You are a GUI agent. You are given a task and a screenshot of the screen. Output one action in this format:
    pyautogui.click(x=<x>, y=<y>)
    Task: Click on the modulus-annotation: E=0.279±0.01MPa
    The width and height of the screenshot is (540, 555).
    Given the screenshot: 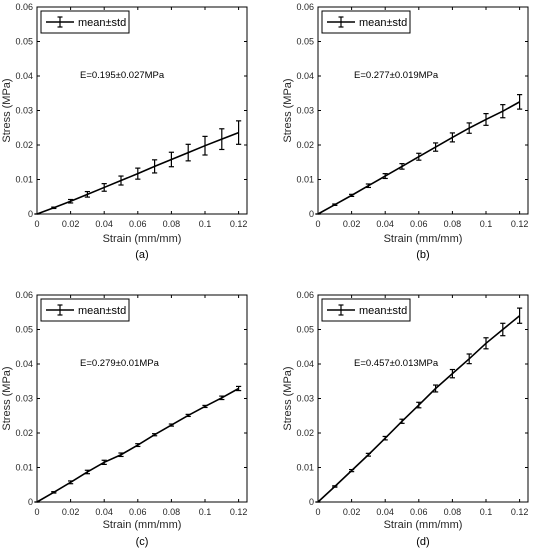 What is the action you would take?
    pyautogui.click(x=120, y=363)
    